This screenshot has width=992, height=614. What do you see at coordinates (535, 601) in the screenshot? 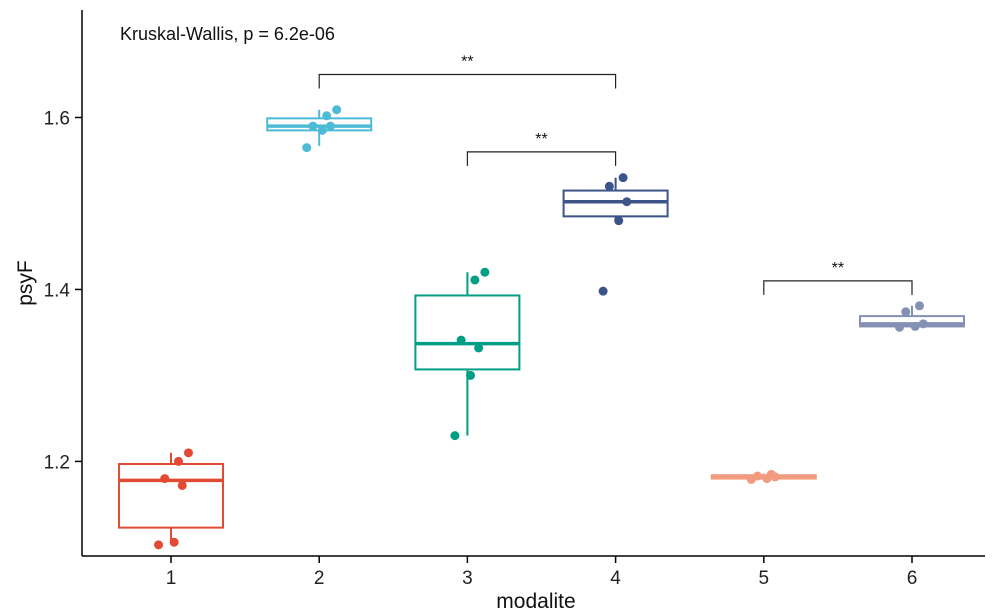
I see `x-axis-title: modalite` at bounding box center [535, 601].